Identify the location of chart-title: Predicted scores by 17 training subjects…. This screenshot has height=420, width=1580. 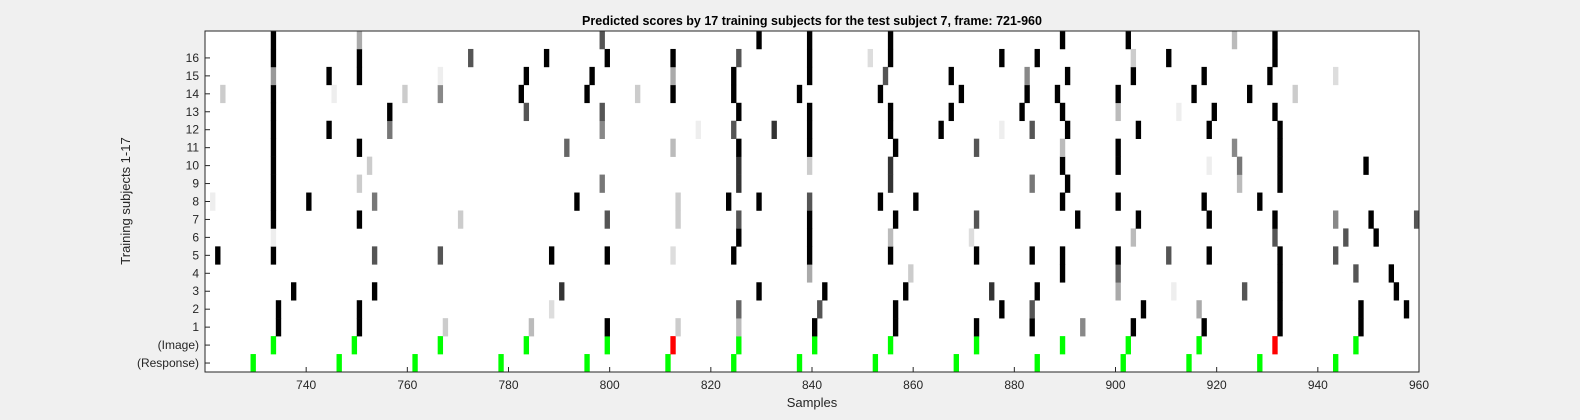
(812, 21).